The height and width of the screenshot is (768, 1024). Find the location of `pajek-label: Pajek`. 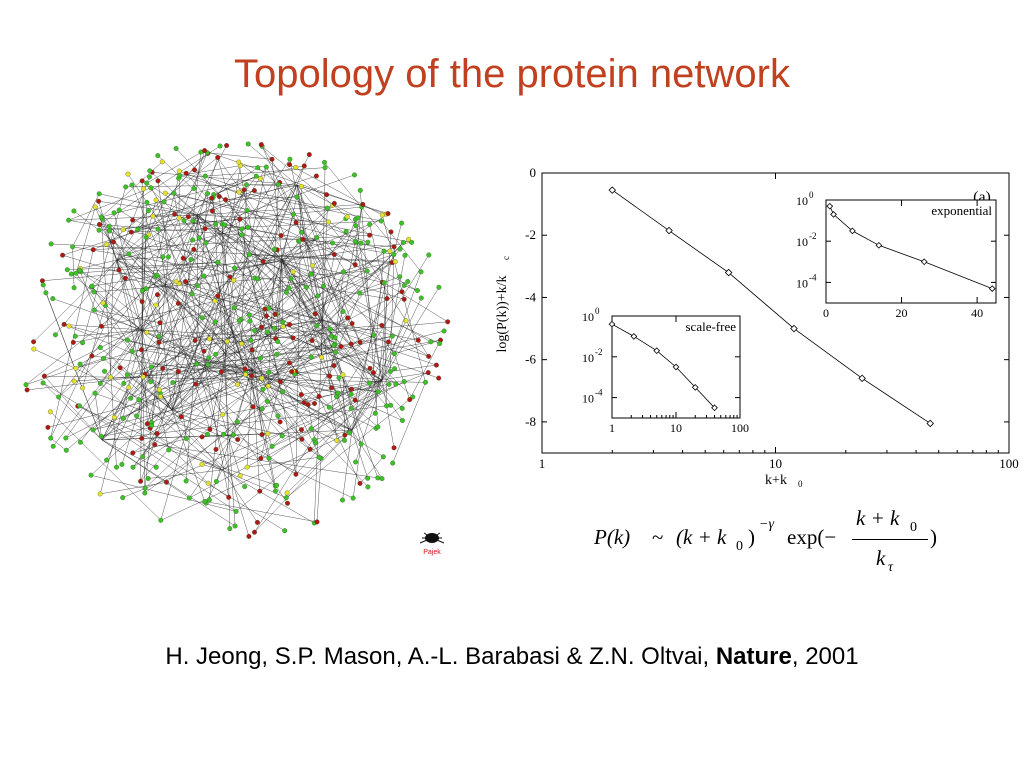

pajek-label: Pajek is located at coordinates (432, 552).